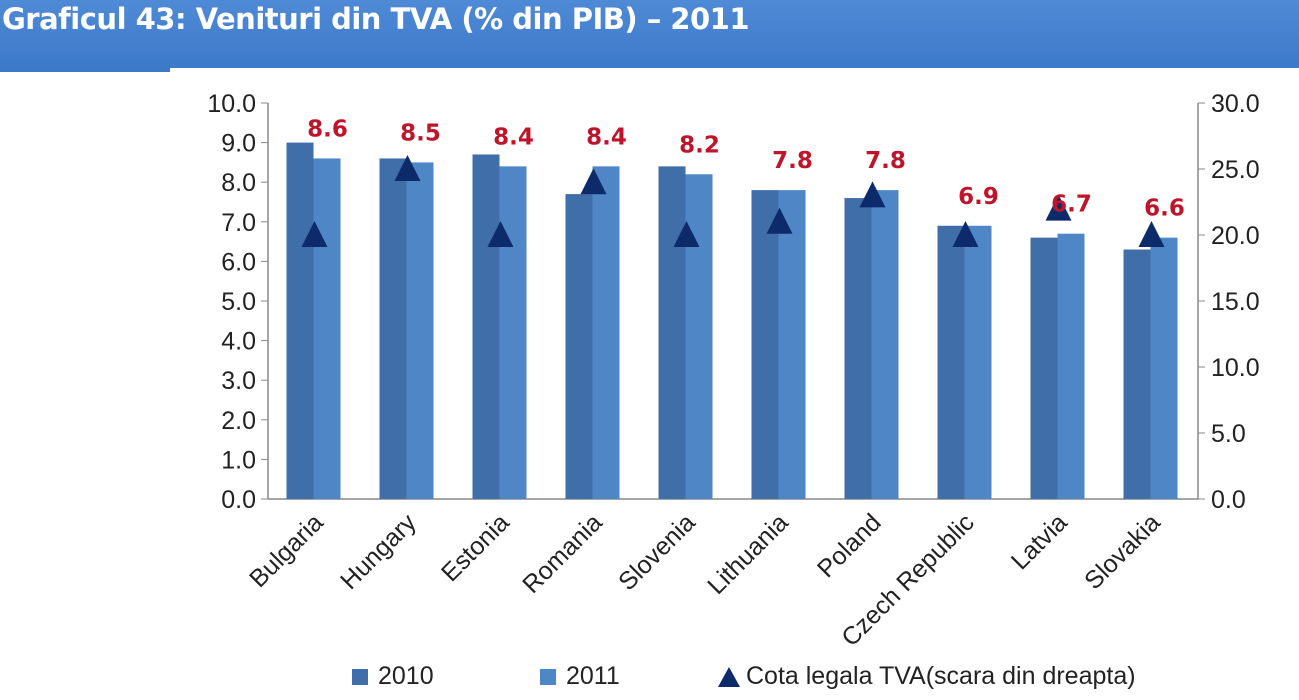 This screenshot has height=700, width=1299. Describe the element at coordinates (1235, 170) in the screenshot. I see `right-tick-label: 25.0` at that location.